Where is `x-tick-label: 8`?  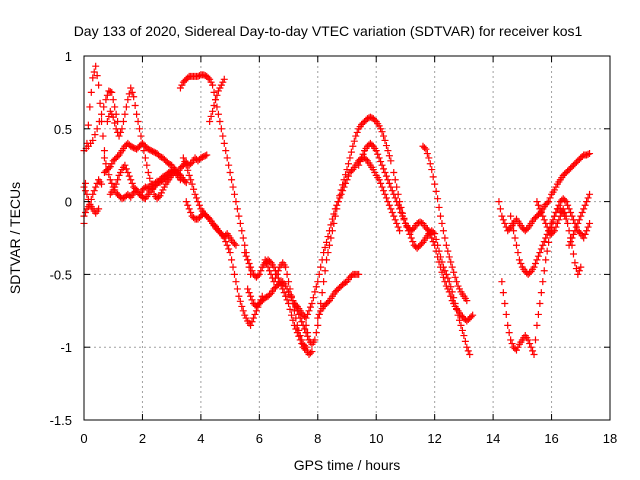 x-tick-label: 8 is located at coordinates (317, 438).